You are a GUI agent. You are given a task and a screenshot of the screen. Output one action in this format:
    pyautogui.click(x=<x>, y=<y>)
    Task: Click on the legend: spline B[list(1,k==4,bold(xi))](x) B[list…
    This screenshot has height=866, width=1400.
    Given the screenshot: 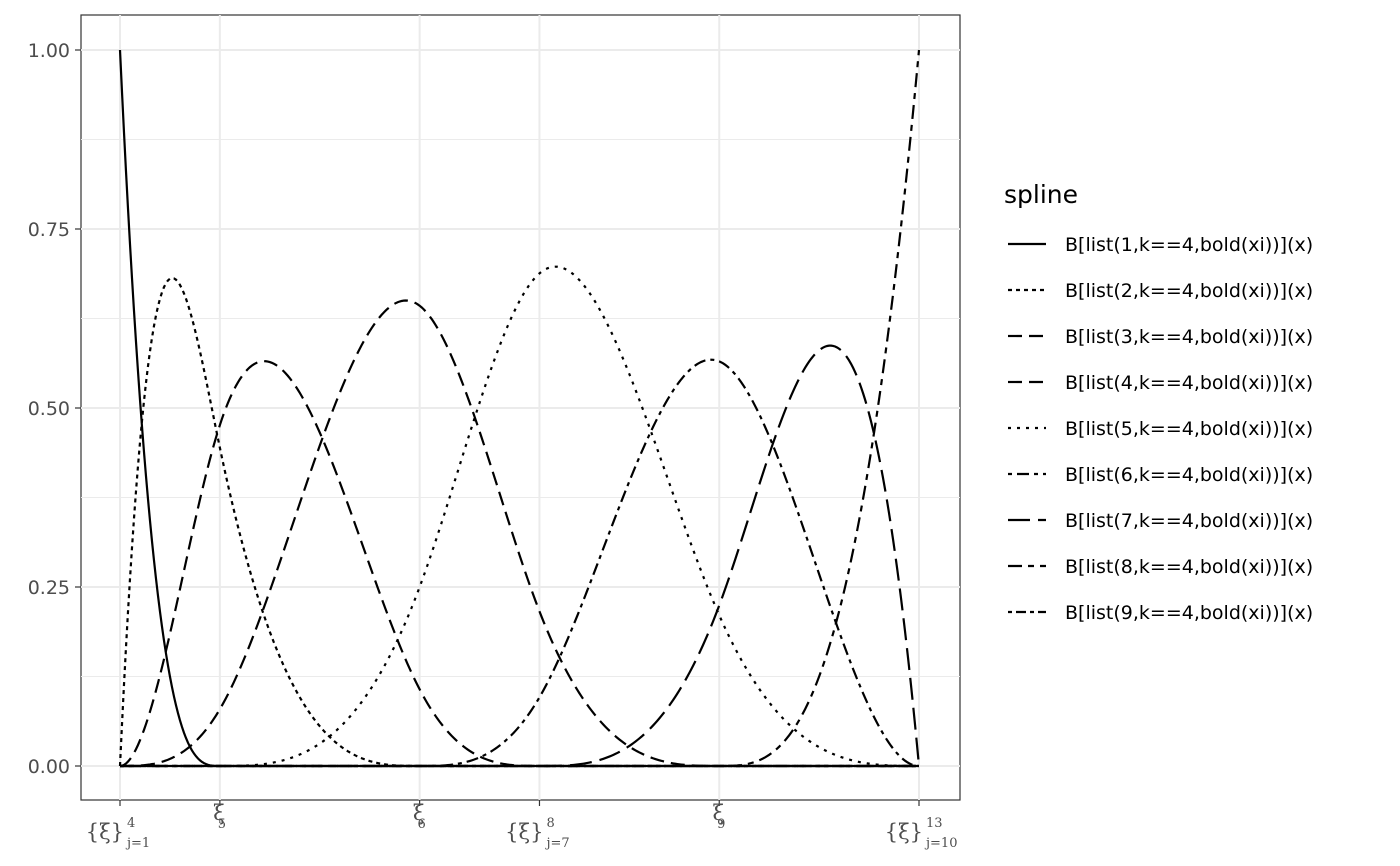 What is the action you would take?
    pyautogui.click(x=1158, y=402)
    